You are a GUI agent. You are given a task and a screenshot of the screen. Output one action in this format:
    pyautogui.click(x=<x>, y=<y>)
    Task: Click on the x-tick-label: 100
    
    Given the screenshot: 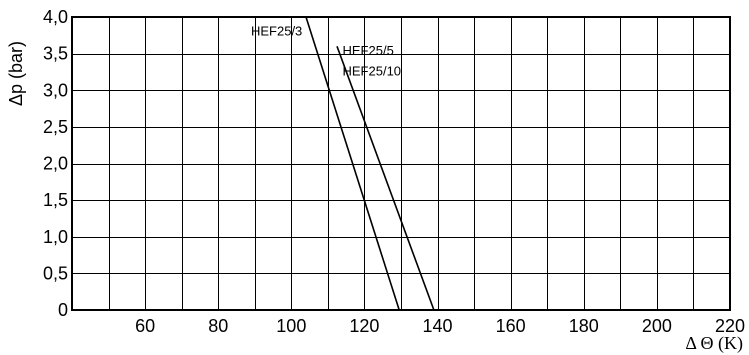 What is the action you would take?
    pyautogui.click(x=291, y=326)
    